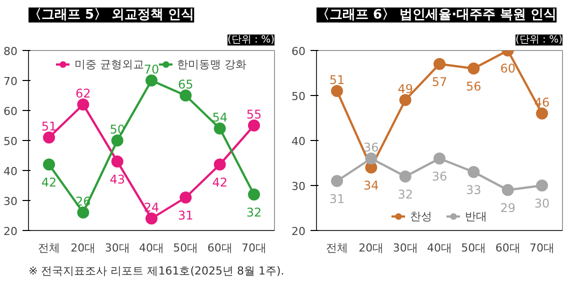 This screenshot has height=282, width=576. Describe the element at coordinates (117, 179) in the screenshot. I see `data-label: 43` at that location.